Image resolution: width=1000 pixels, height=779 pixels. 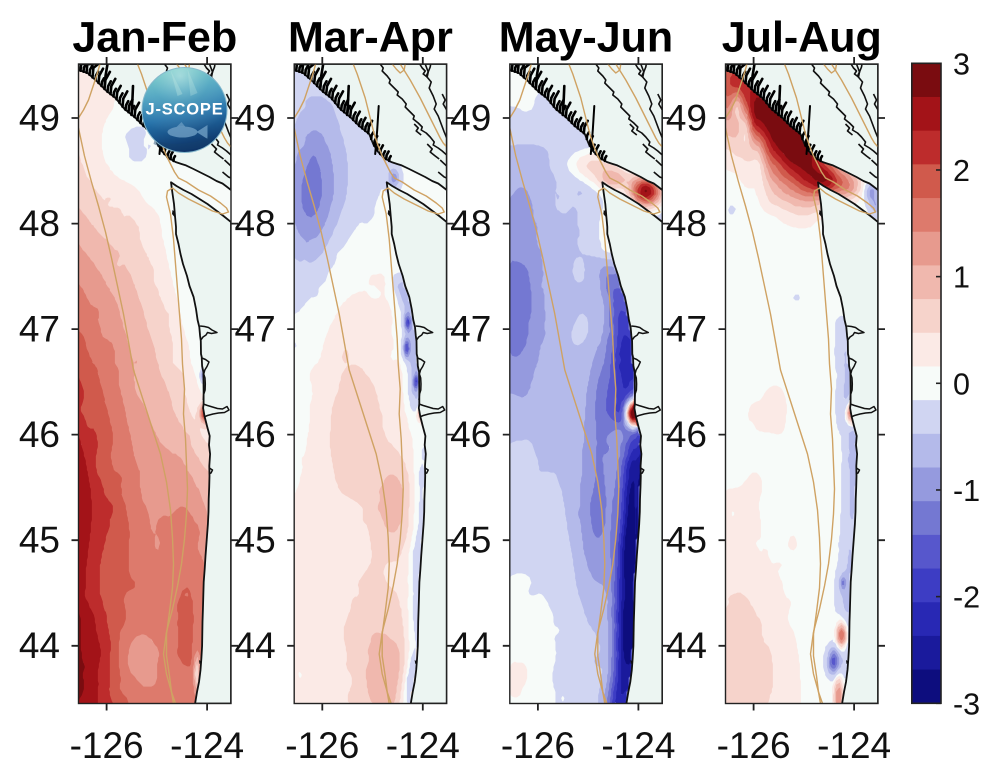 I want to click on svg-text: 2, so click(x=961, y=171).